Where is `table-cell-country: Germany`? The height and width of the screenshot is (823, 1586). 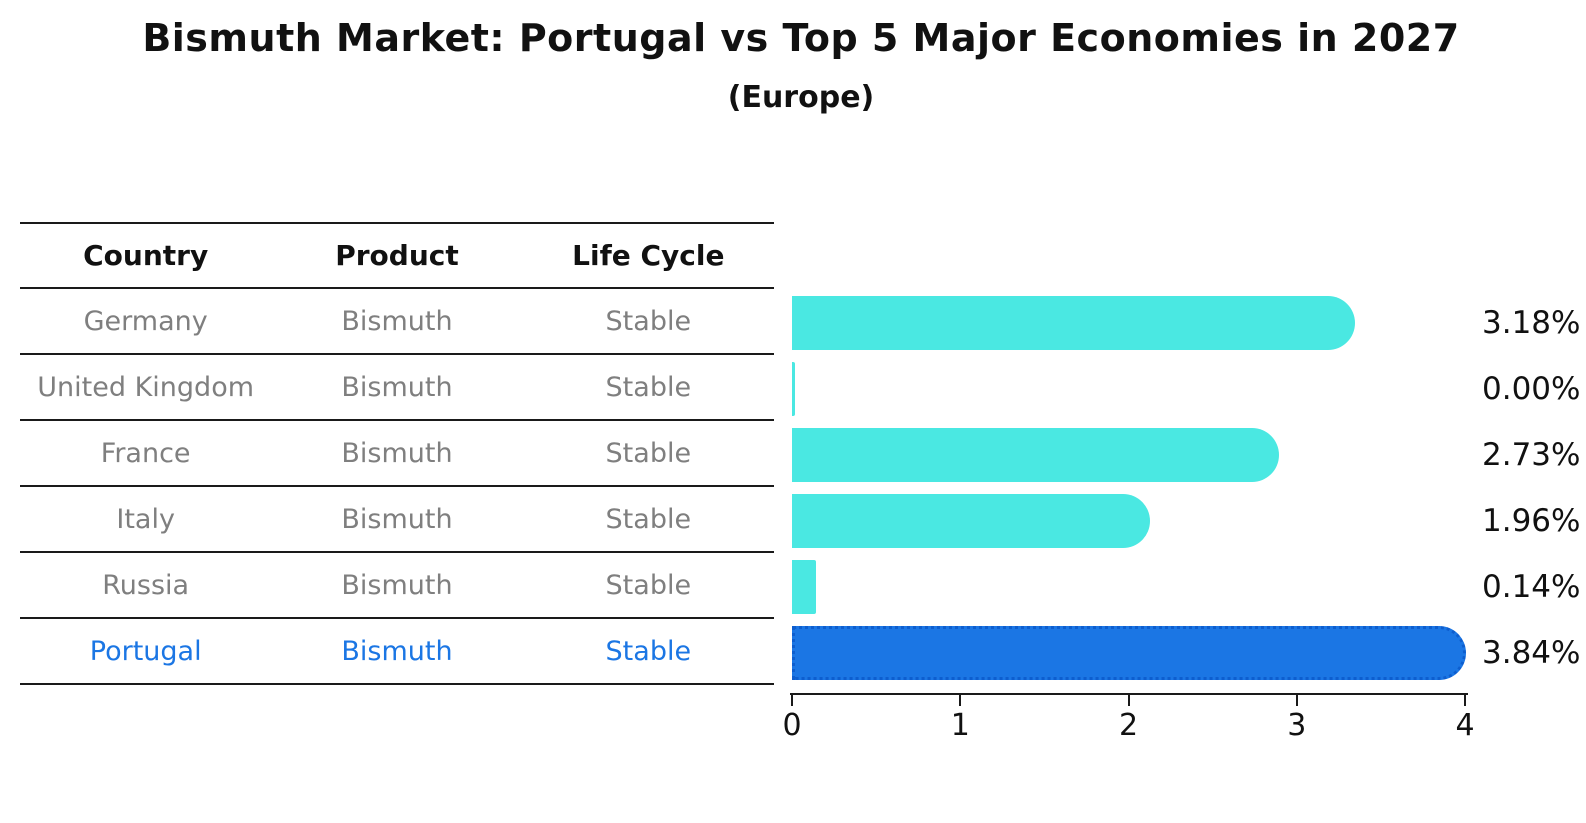
table-cell-country: Germany is located at coordinates (145, 321).